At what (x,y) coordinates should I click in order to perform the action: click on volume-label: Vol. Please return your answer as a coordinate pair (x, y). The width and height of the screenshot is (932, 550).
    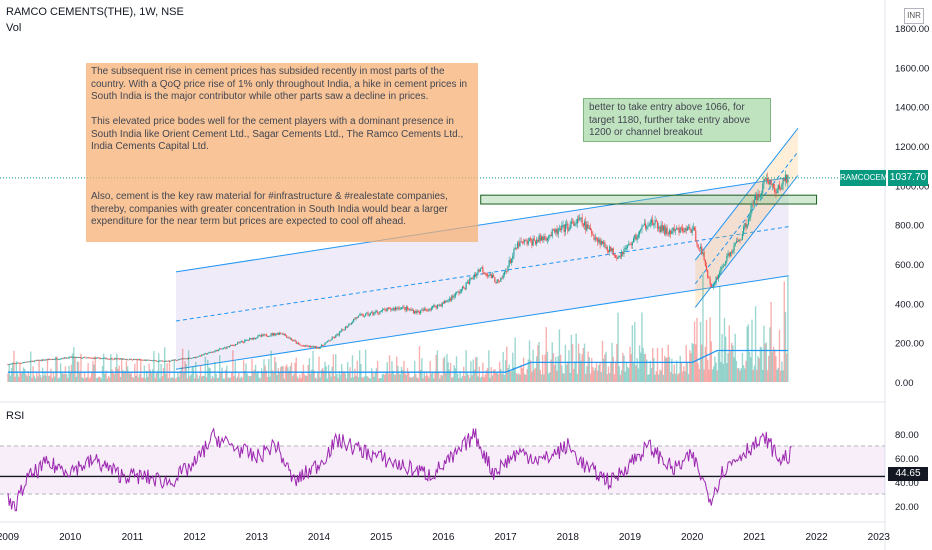
    Looking at the image, I should click on (14, 28).